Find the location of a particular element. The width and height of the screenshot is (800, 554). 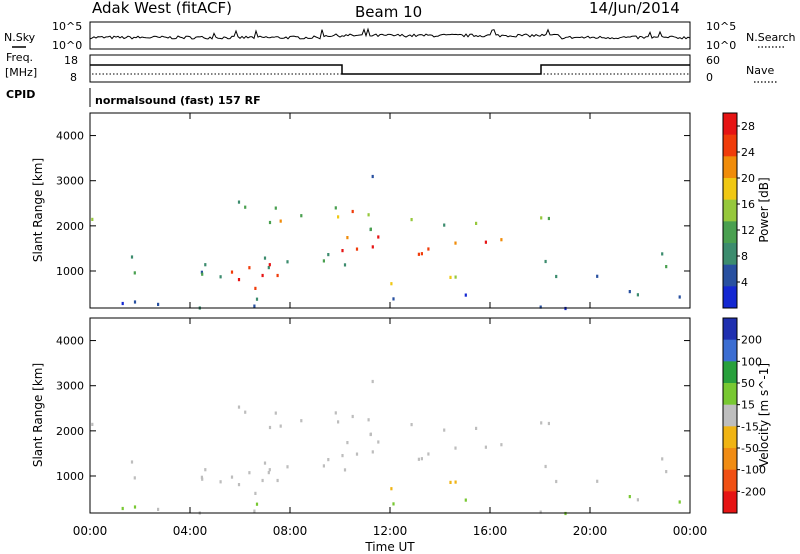

nsky-trace is located at coordinates (390, 33).